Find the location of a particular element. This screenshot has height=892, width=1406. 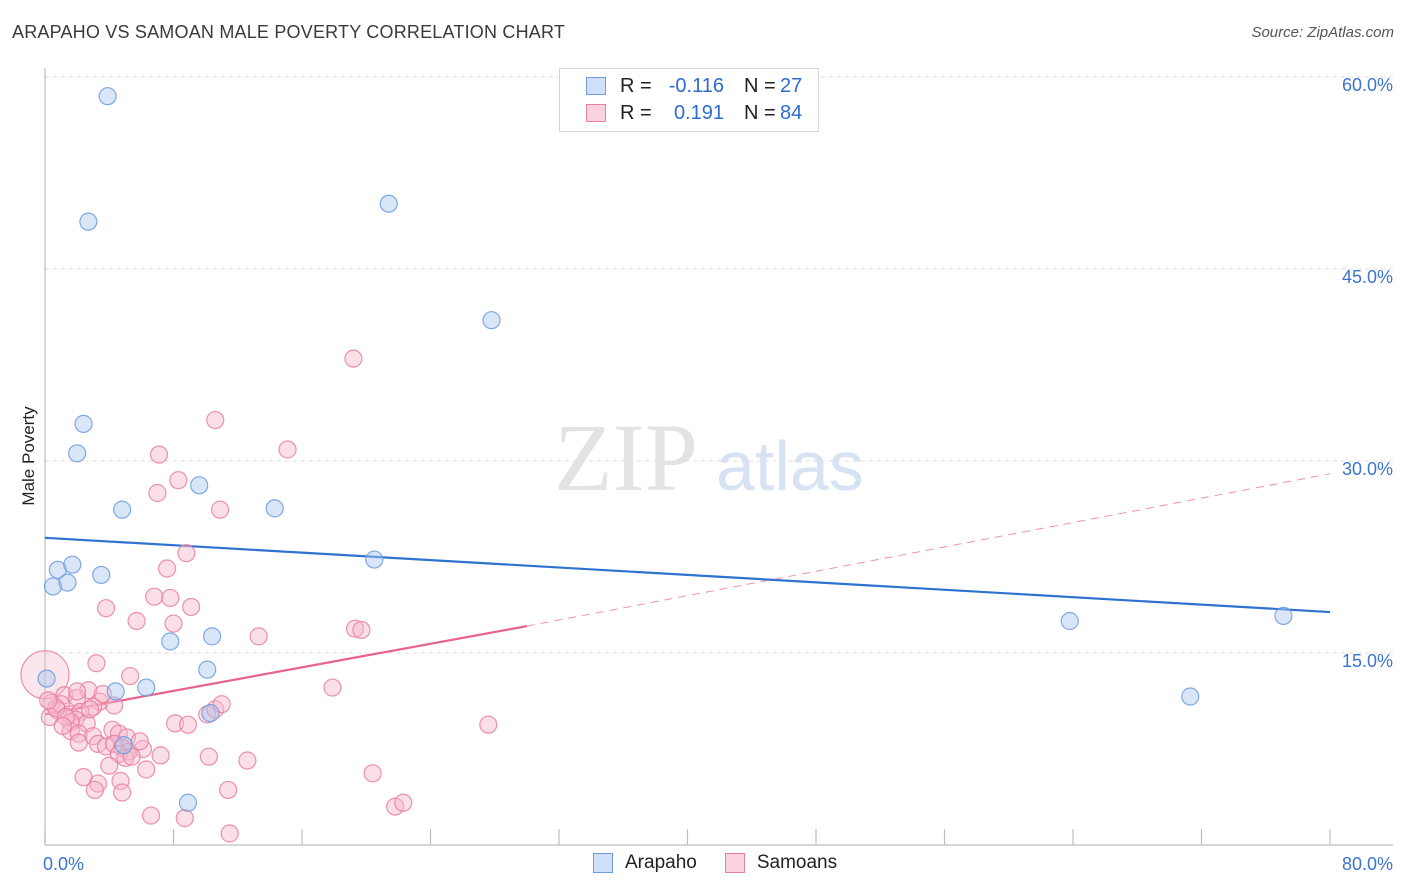

x-tick-label: 0.0% is located at coordinates (63, 864).